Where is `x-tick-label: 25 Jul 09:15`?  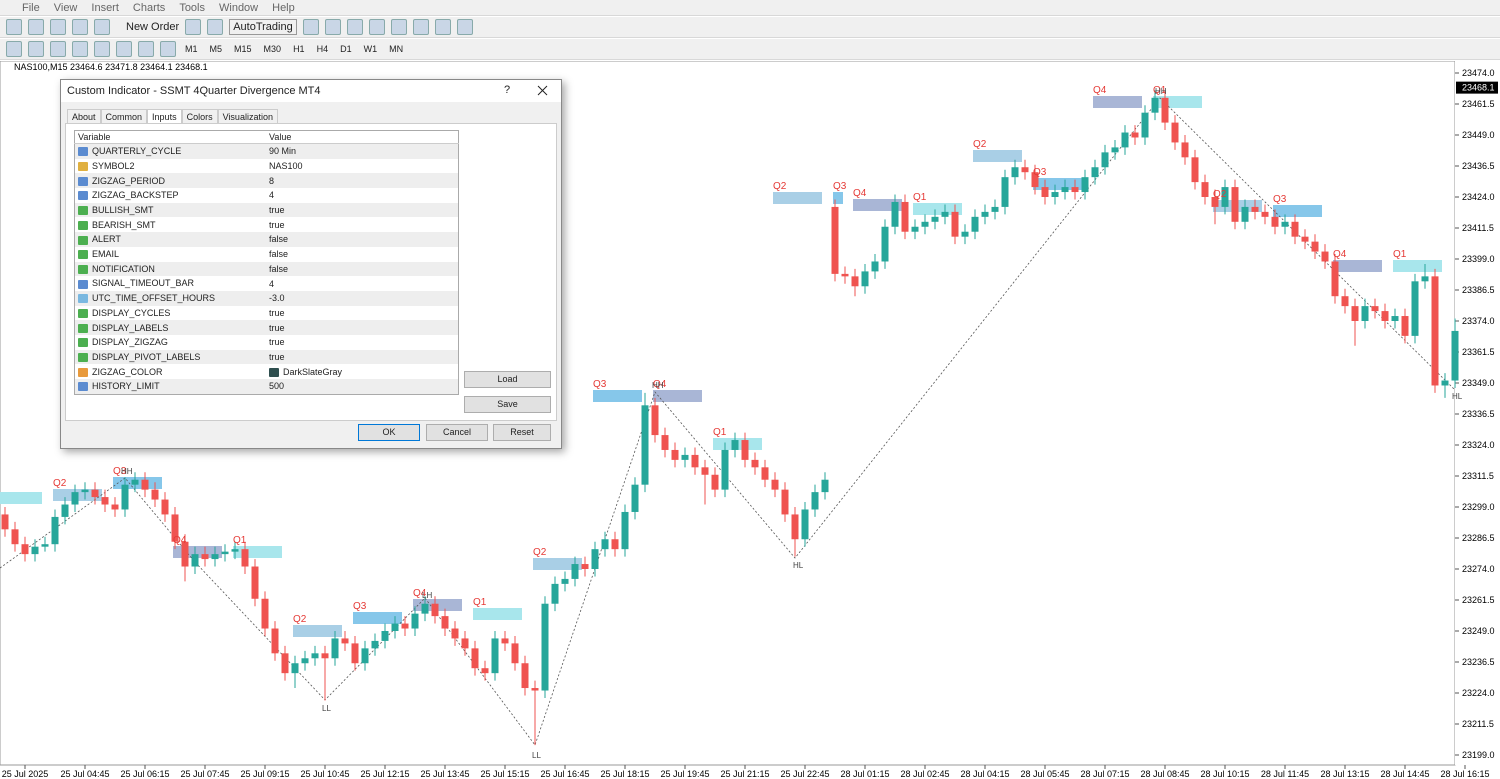
x-tick-label: 25 Jul 09:15 is located at coordinates (264, 774).